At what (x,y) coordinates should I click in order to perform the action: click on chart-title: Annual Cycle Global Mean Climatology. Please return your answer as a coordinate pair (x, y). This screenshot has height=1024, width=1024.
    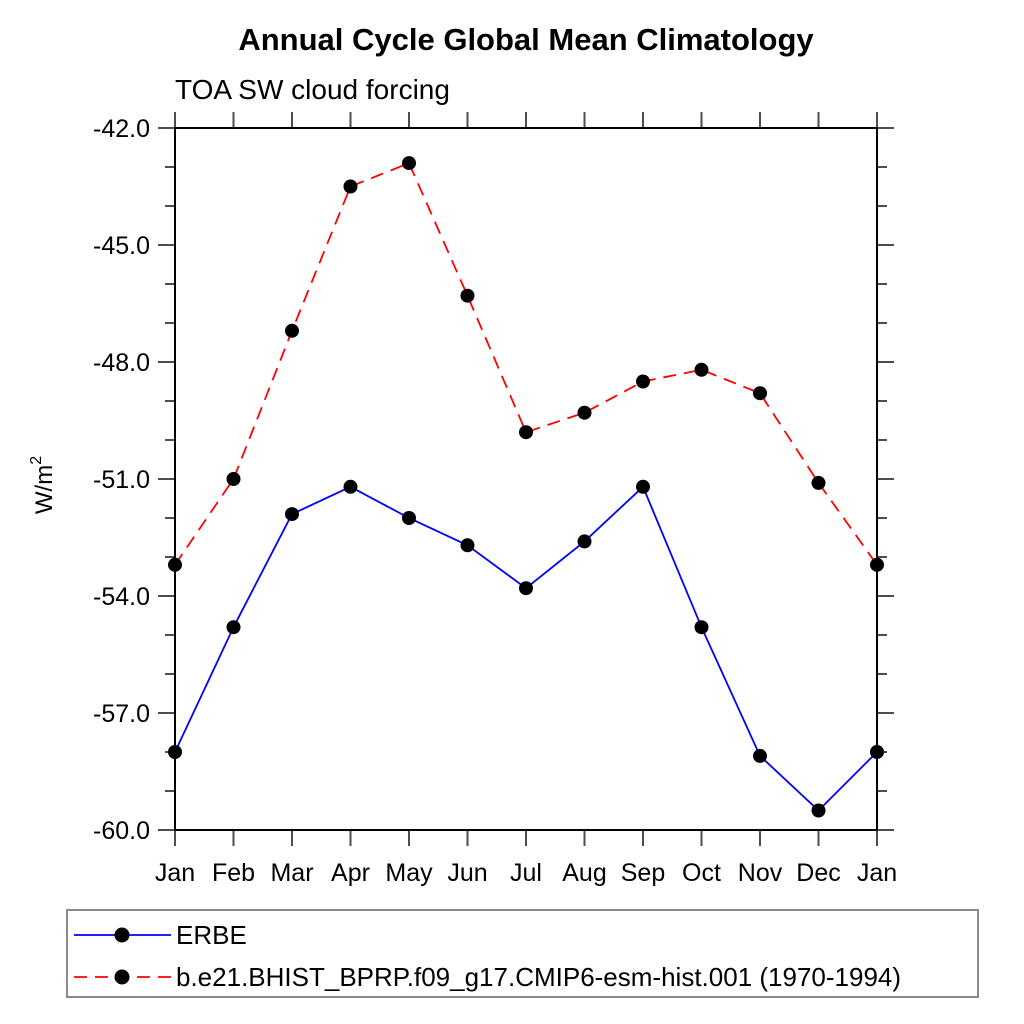
    Looking at the image, I should click on (526, 39).